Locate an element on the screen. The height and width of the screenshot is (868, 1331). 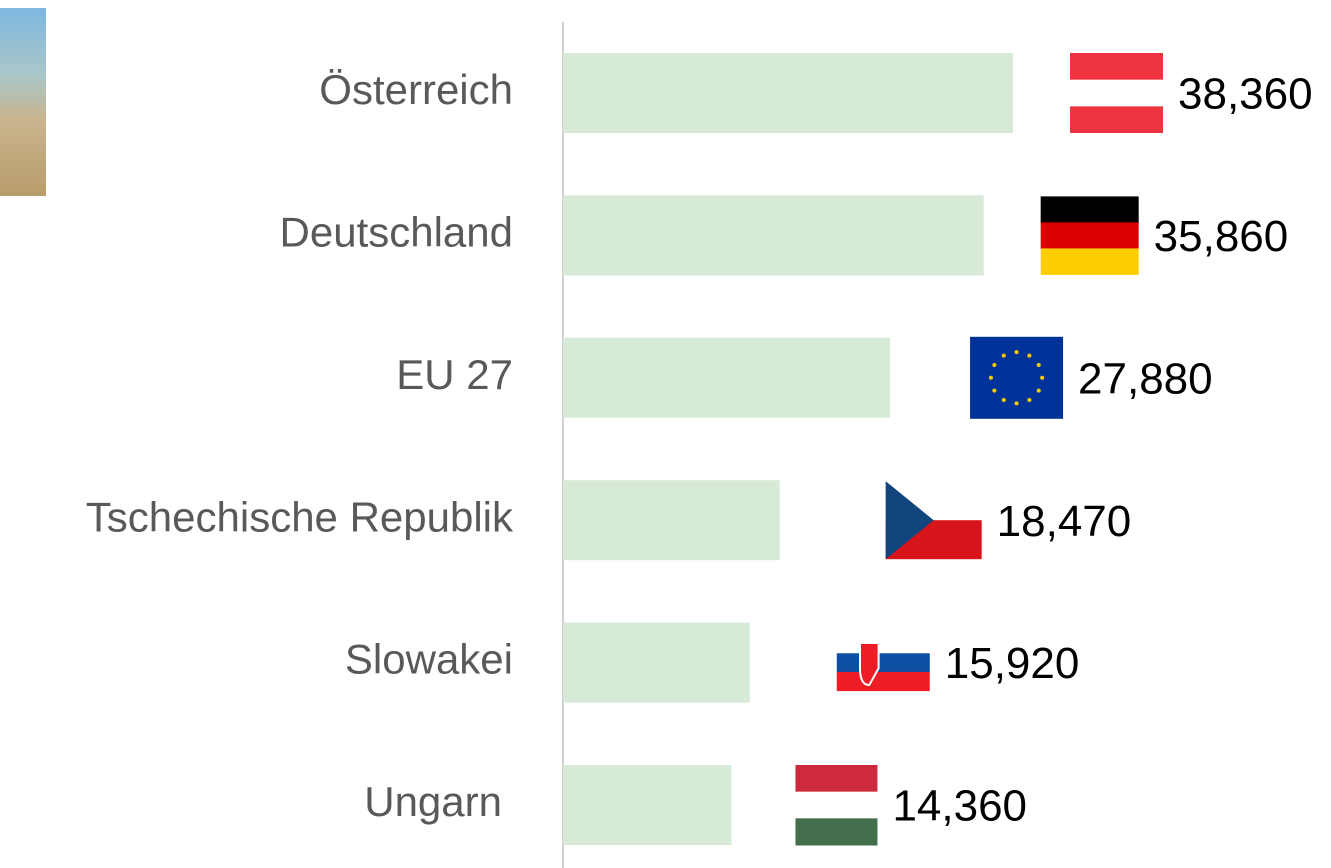
value-label: 18,470 is located at coordinates (1064, 521).